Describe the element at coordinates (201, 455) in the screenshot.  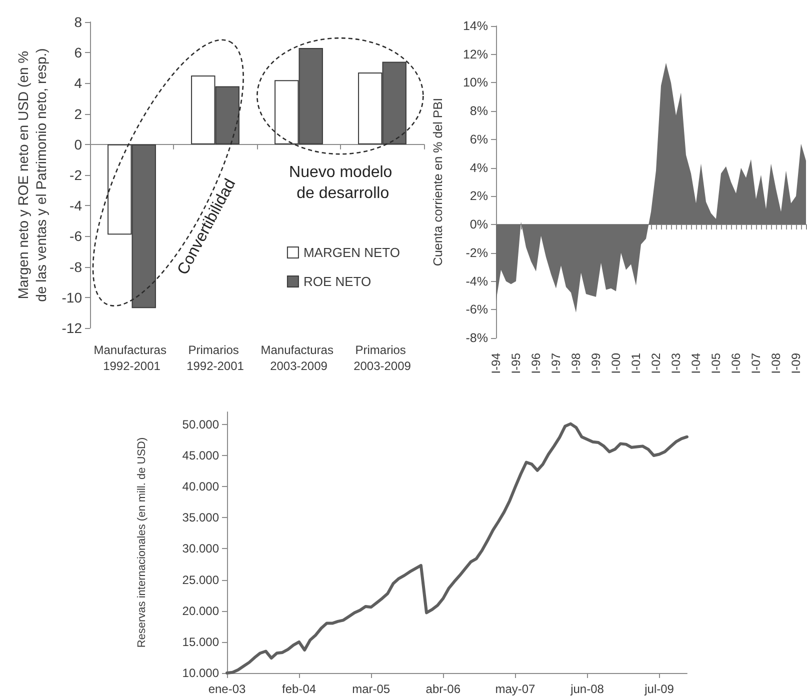
I see `y-tick-label: 45.000` at that location.